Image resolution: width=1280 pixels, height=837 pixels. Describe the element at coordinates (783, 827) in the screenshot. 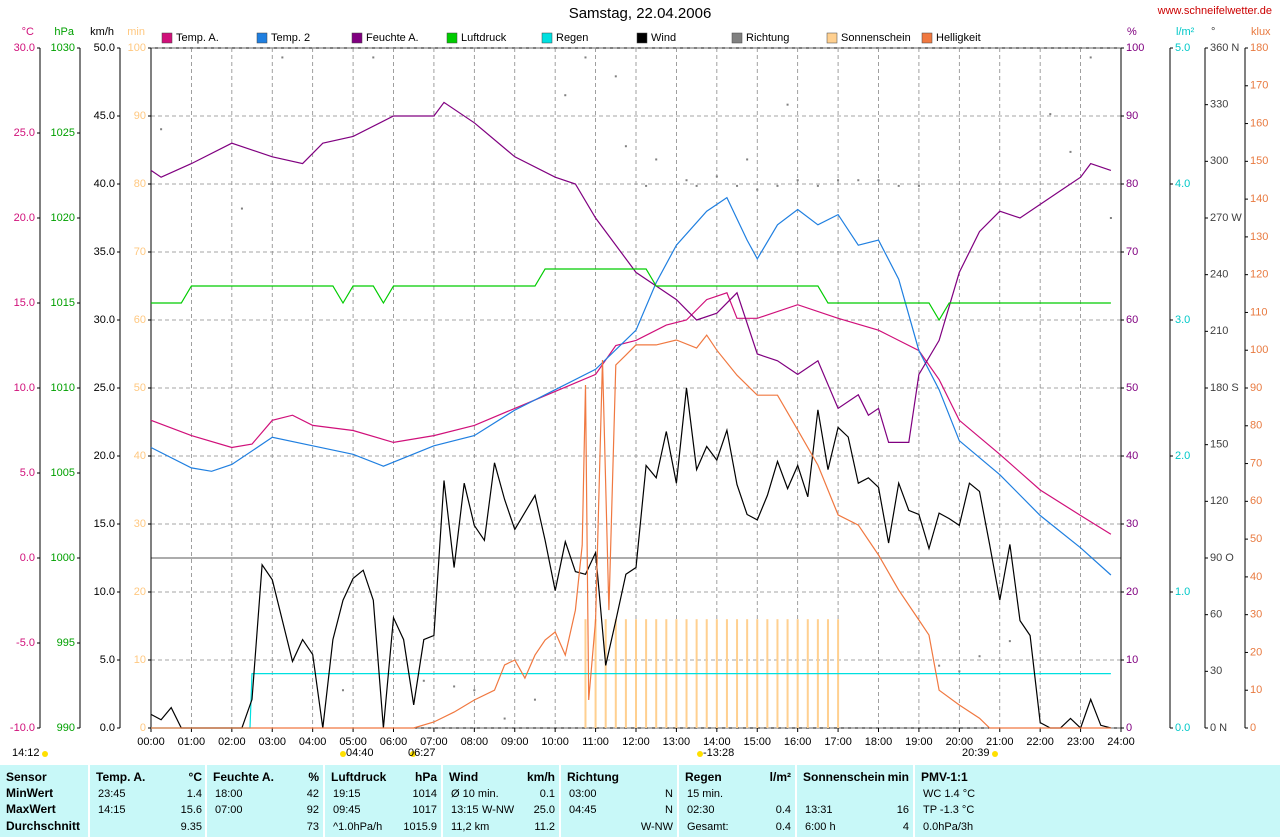

I see `table-cell: 0.4` at that location.